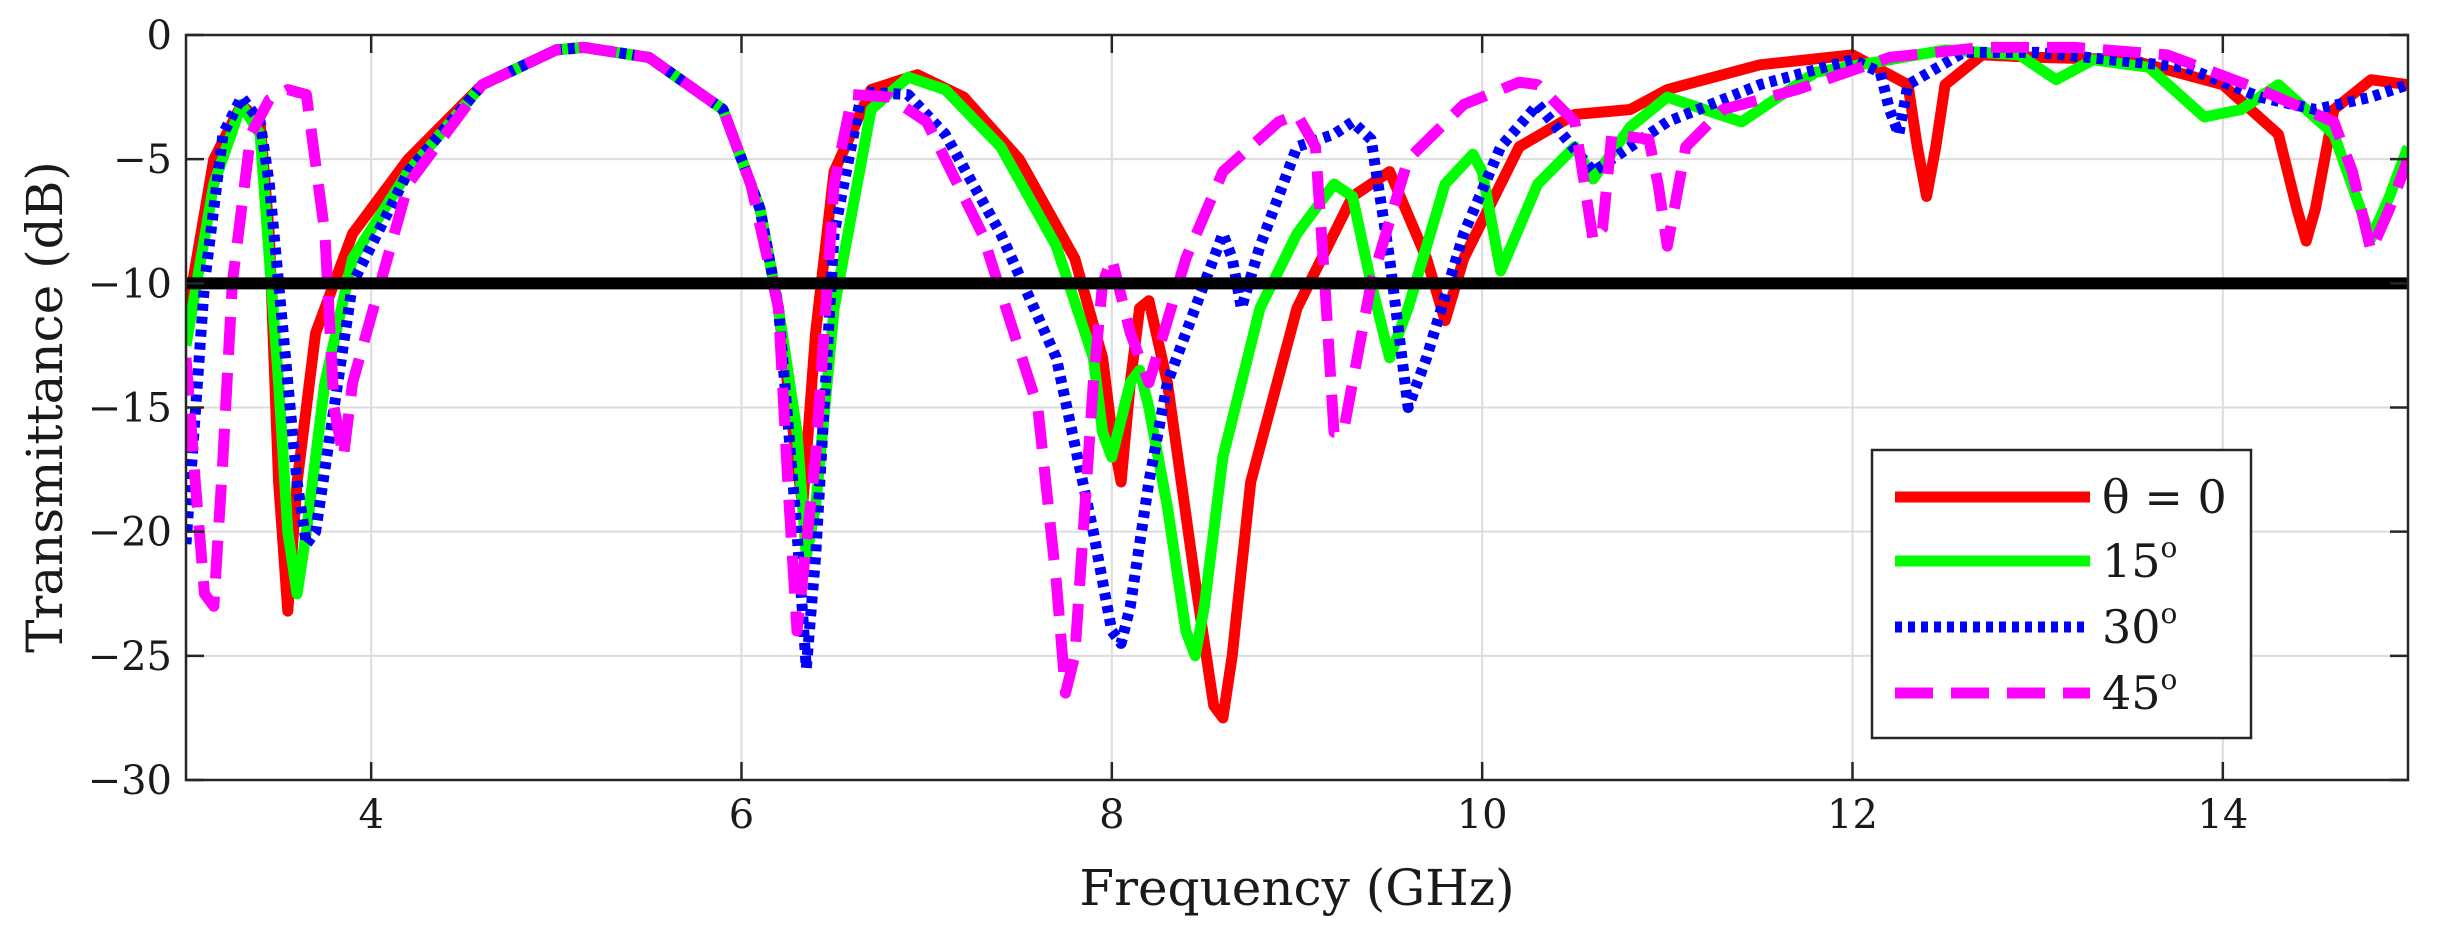  I want to click on x-tick-label: 10, so click(1482, 815).